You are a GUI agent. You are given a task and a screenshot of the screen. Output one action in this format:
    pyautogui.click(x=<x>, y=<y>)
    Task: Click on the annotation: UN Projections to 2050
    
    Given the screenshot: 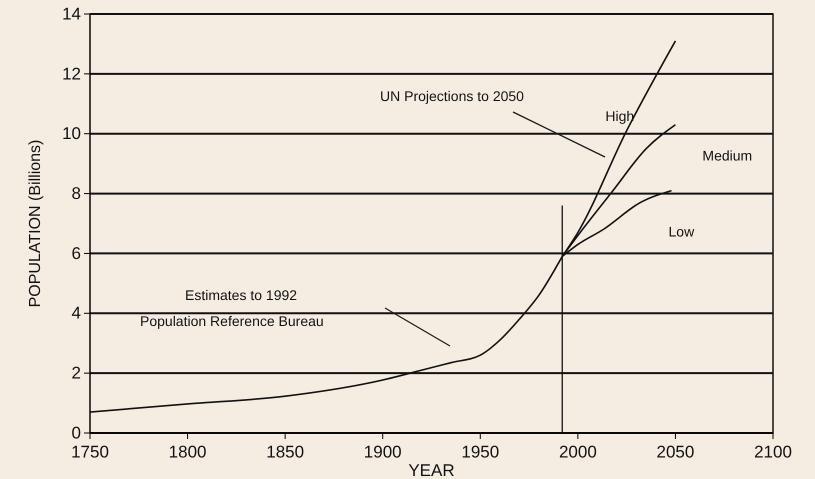 What is the action you would take?
    pyautogui.click(x=452, y=96)
    